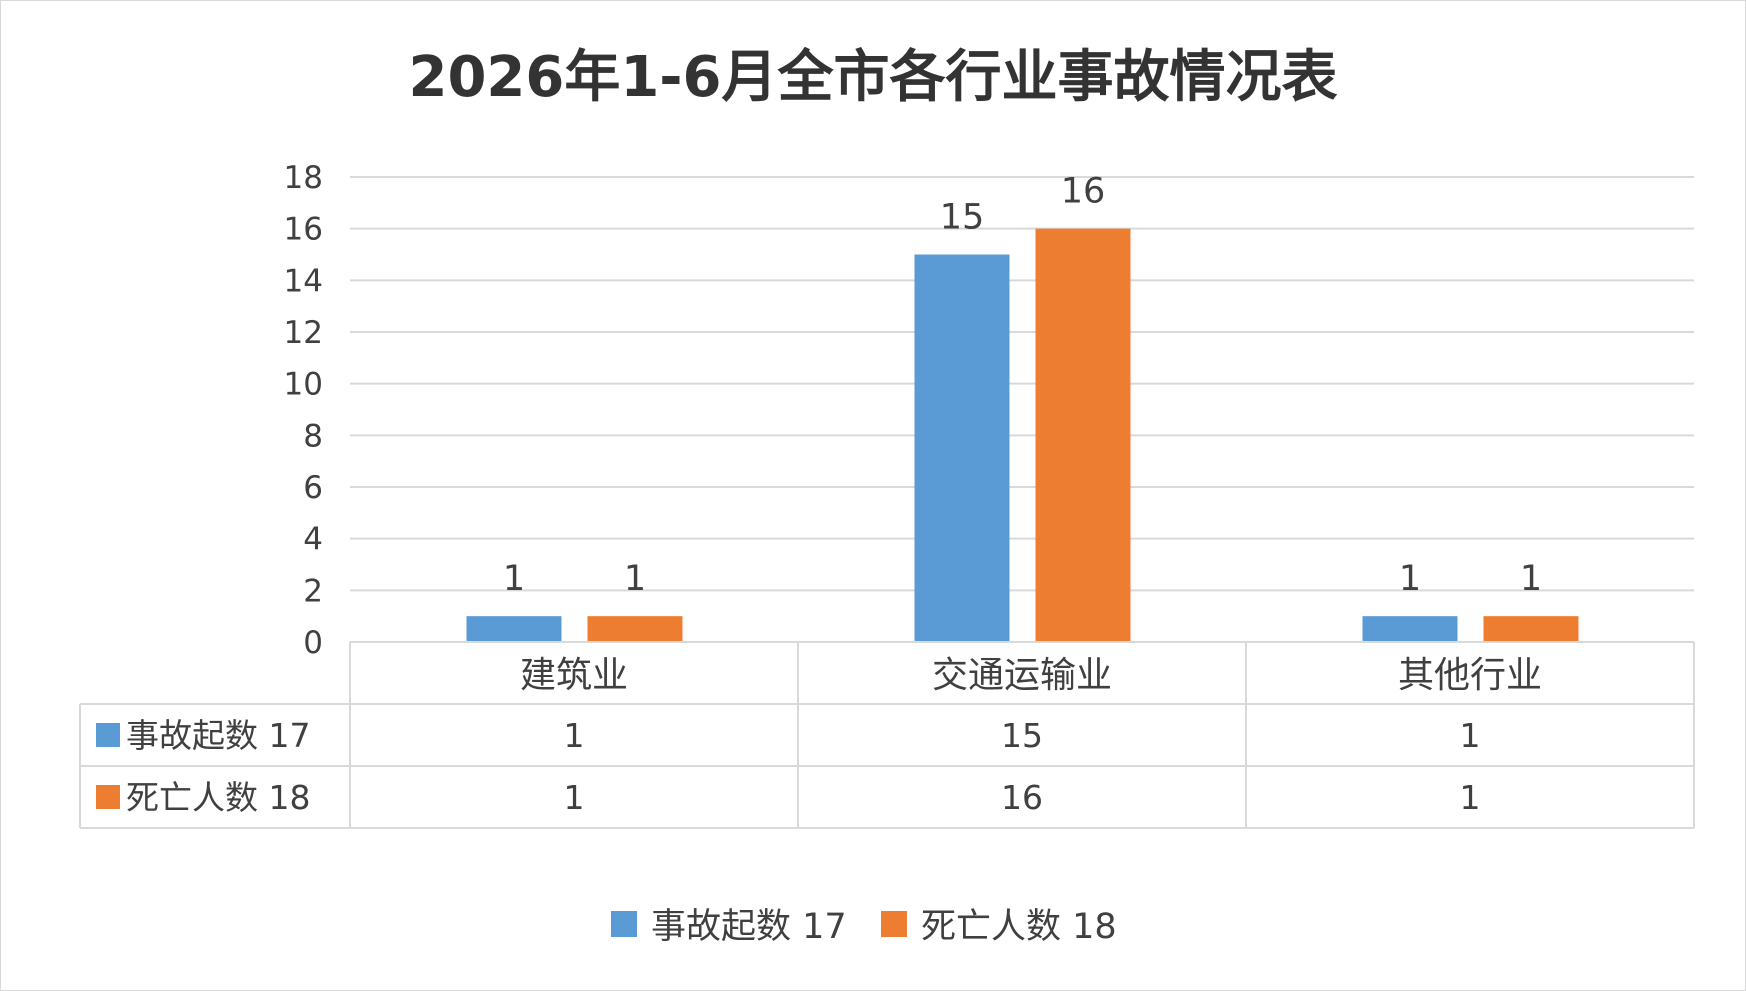  Describe the element at coordinates (303, 385) in the screenshot. I see `y-tick-label: 10` at that location.